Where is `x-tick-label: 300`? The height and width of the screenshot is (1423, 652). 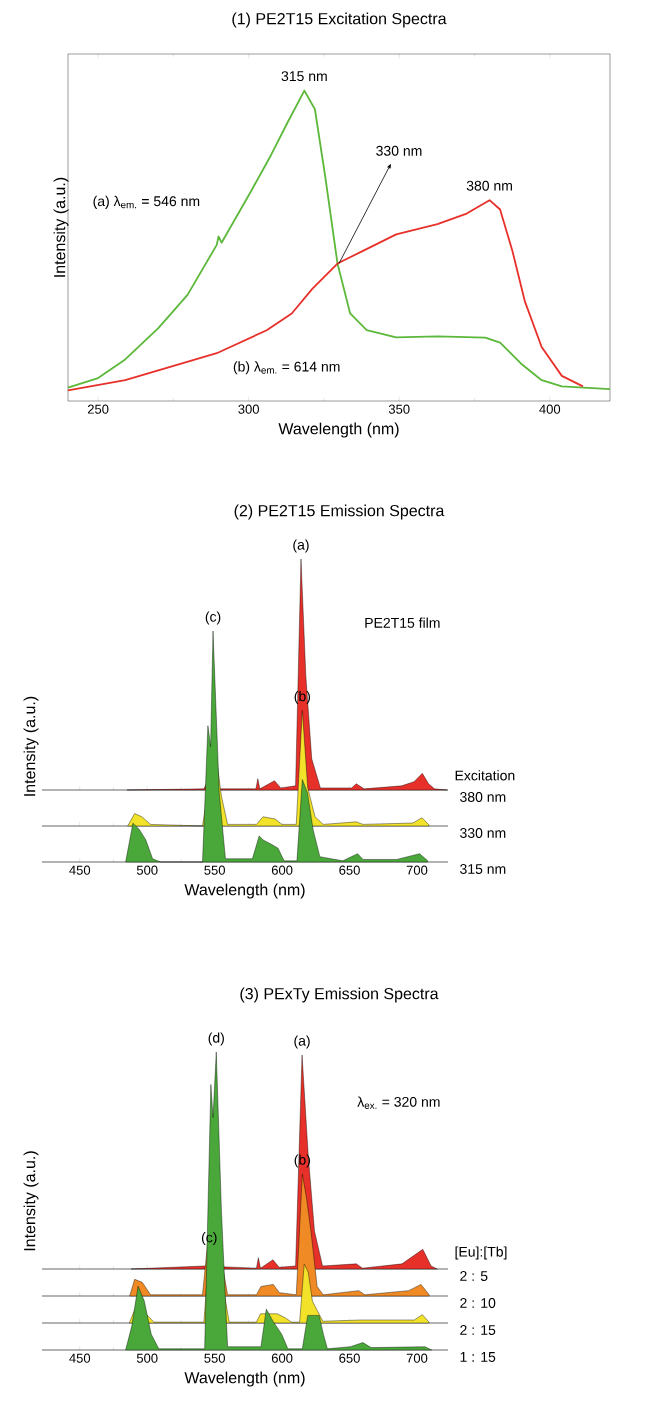
x-tick-label: 300 is located at coordinates (248, 409).